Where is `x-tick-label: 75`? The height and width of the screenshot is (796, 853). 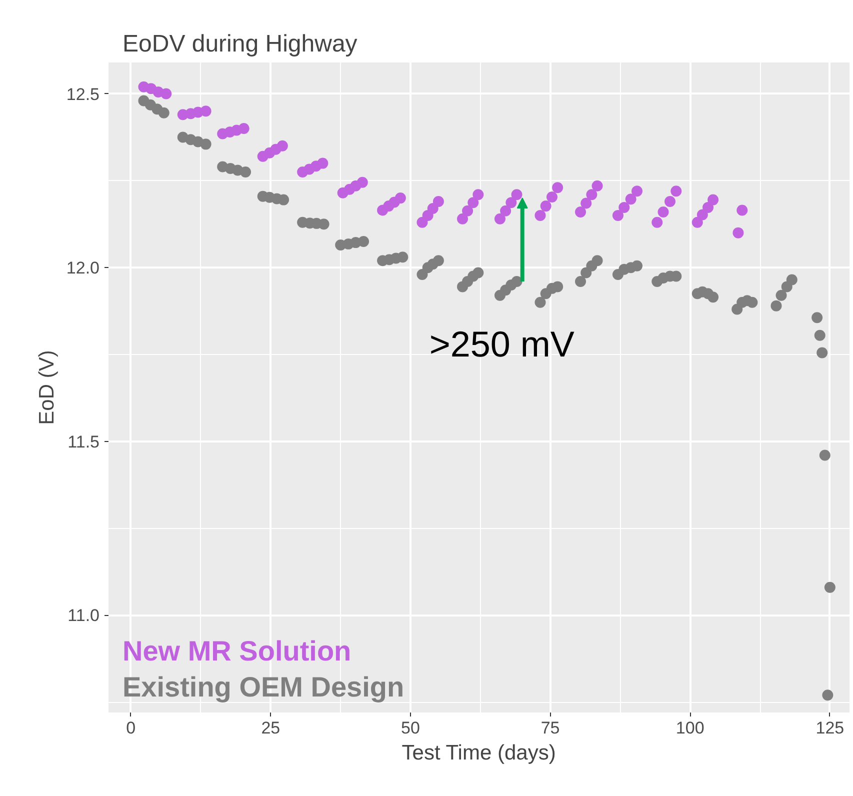
x-tick-label: 75 is located at coordinates (550, 728).